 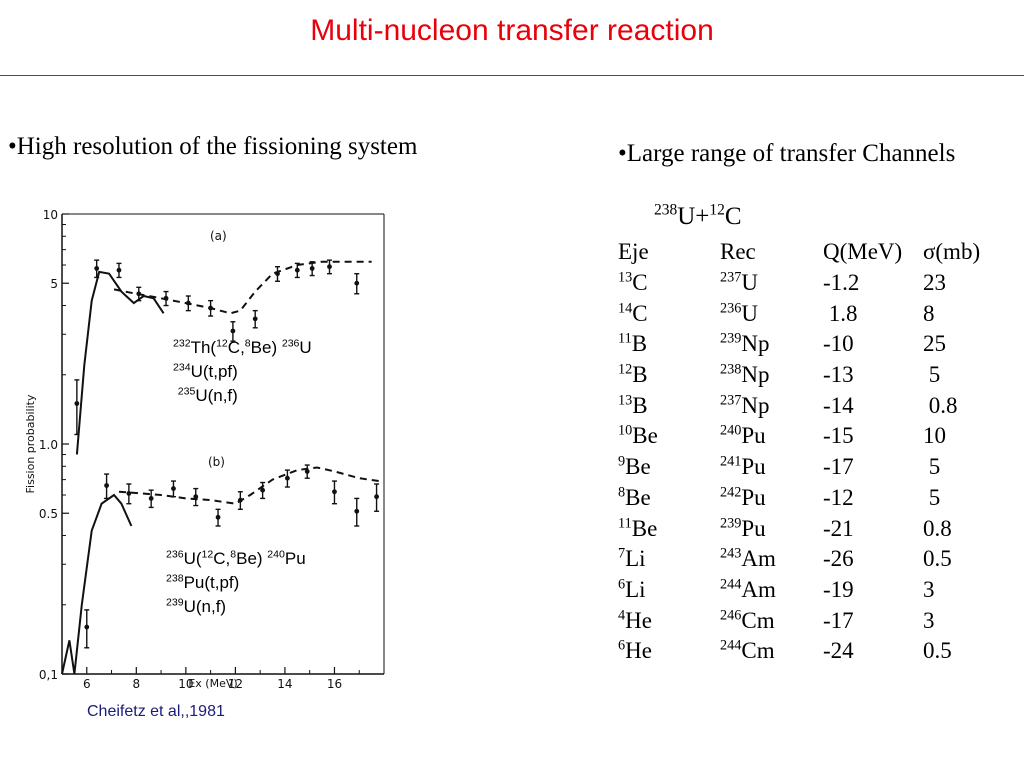 I want to click on panel-a-reactions: 232Th(12C,8Be) 236U 234U(t,pf) 235U(n,f), so click(x=242, y=372).